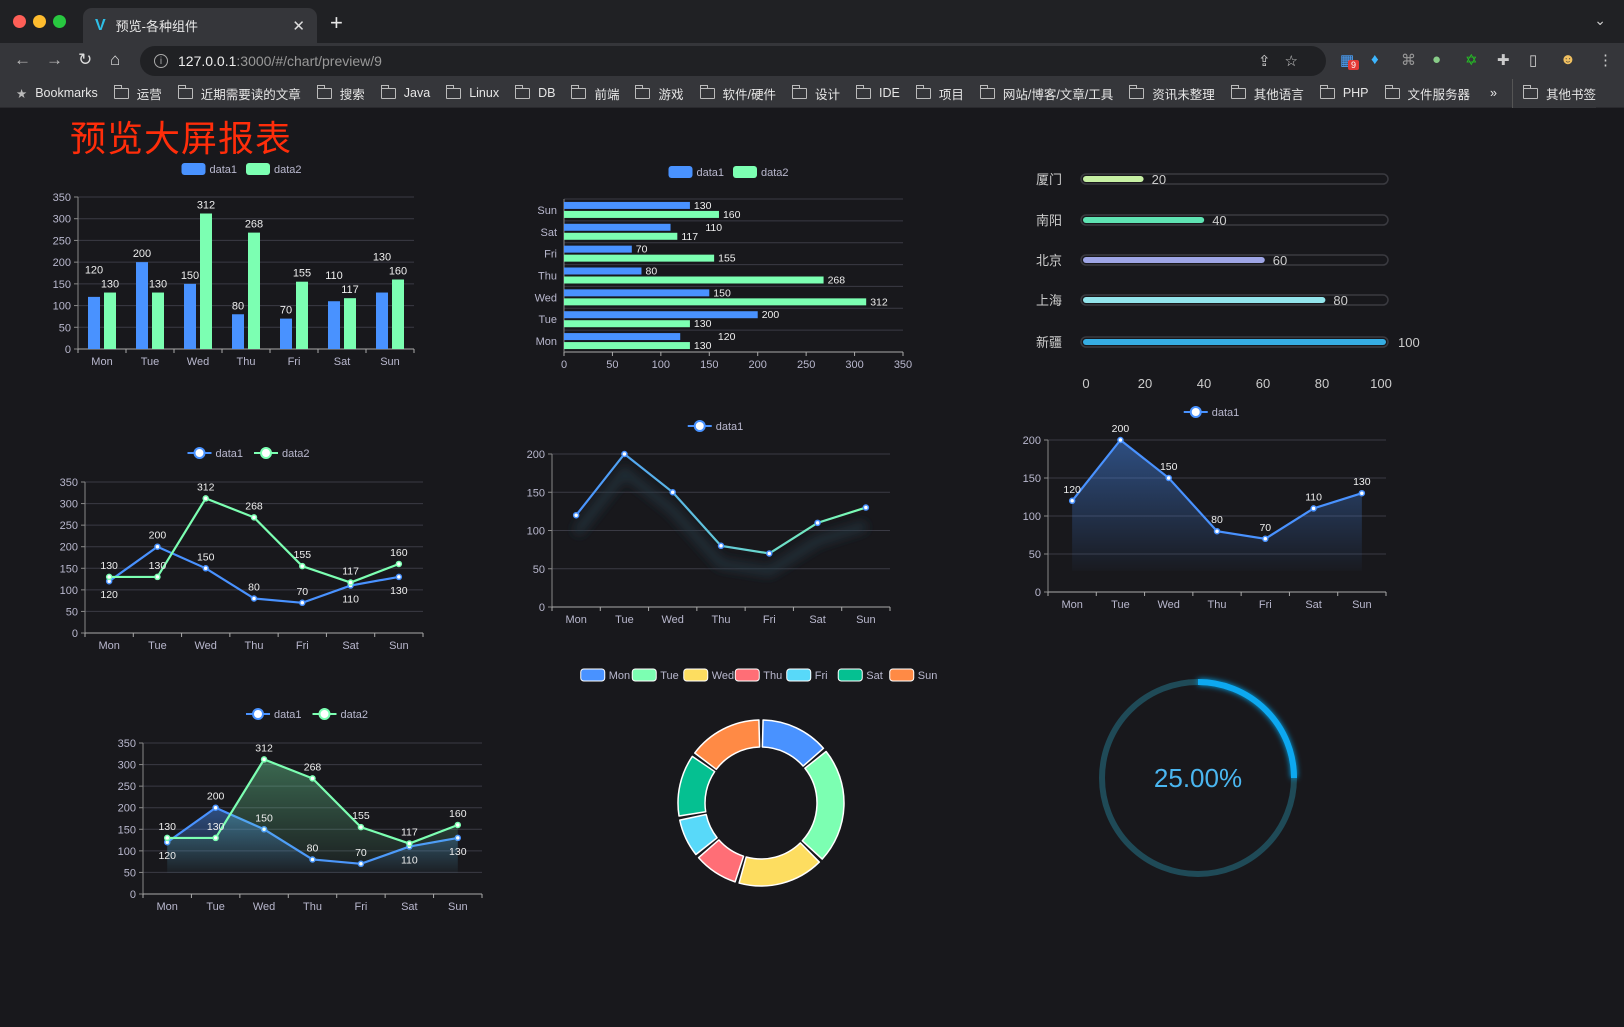  Describe the element at coordinates (85, 59) in the screenshot. I see `reload-icon: ↻` at that location.